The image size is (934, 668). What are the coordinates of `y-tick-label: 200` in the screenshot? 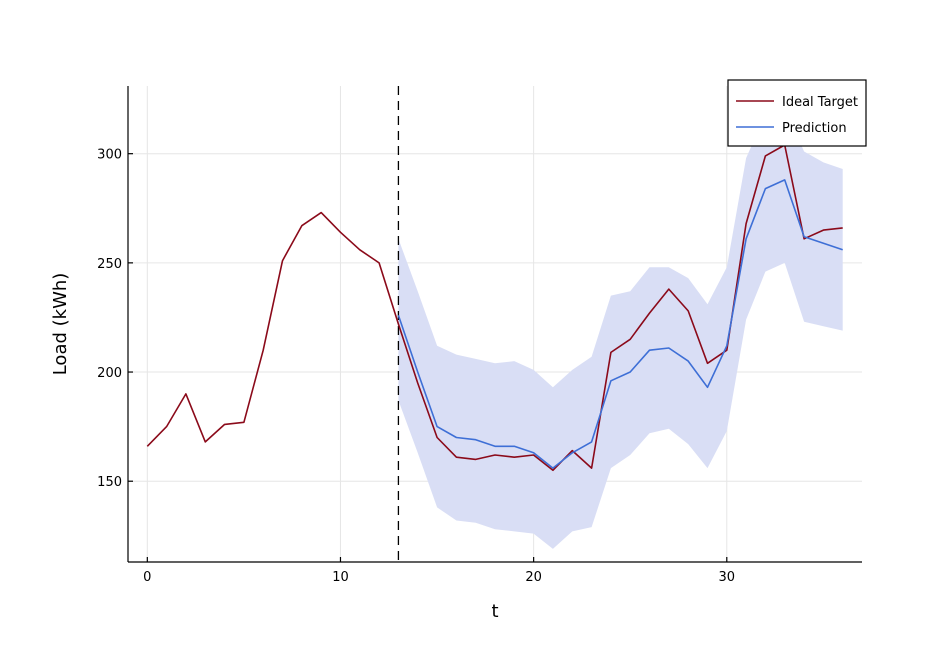 It's located at (109, 373).